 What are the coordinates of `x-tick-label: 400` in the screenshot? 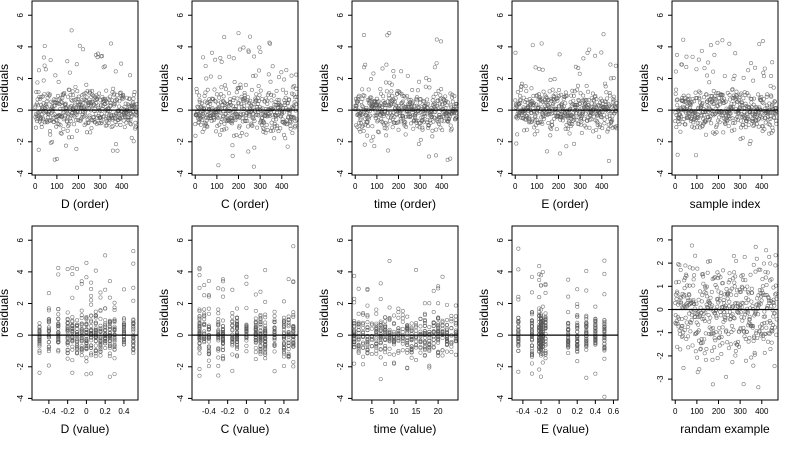 It's located at (602, 186).